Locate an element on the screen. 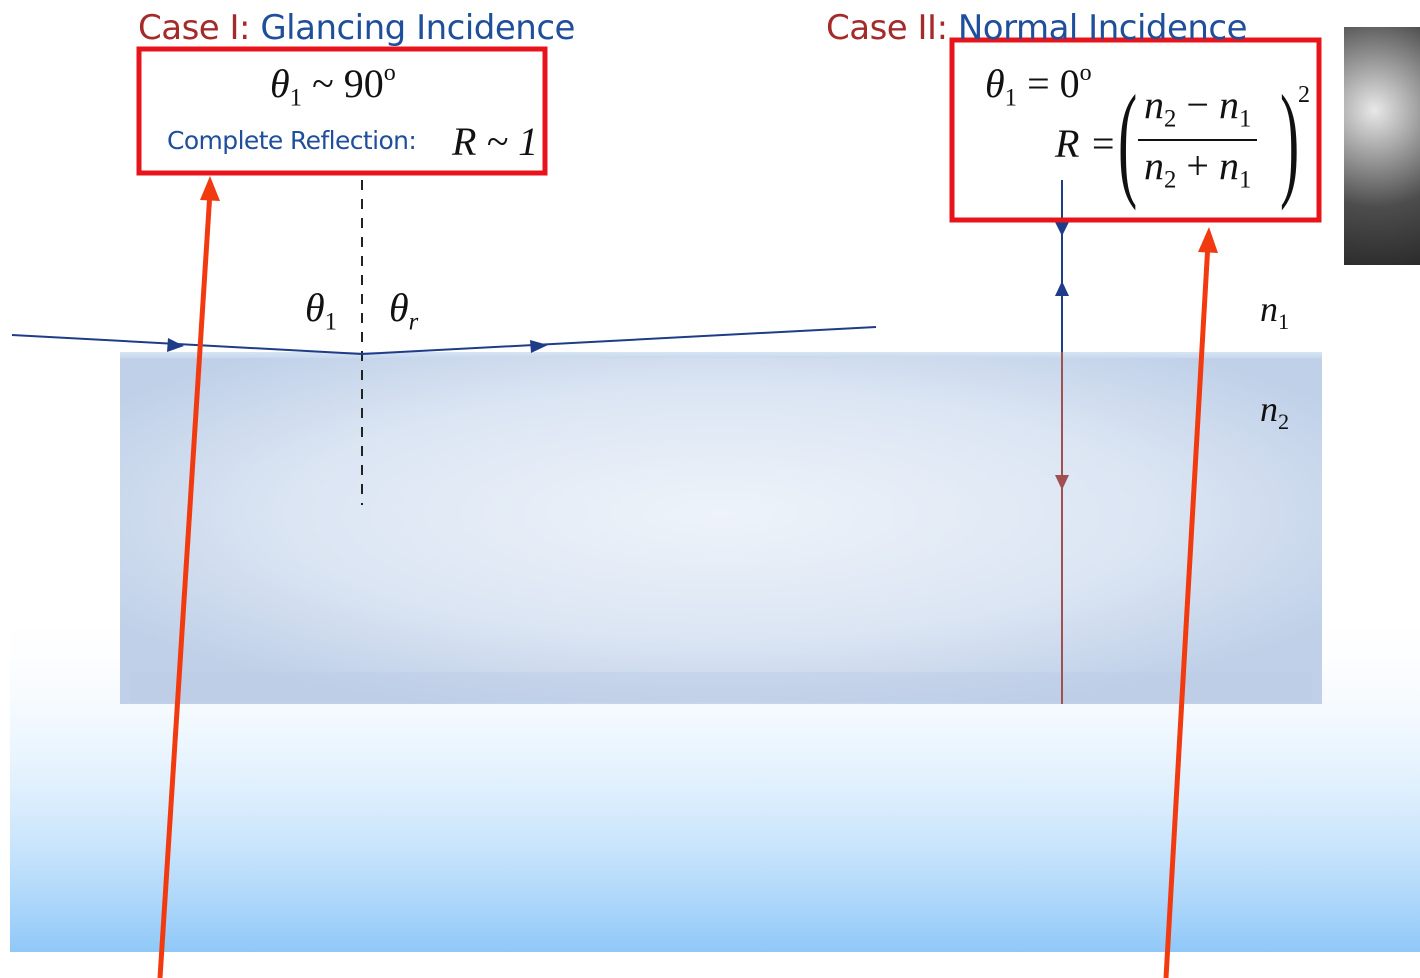 This screenshot has height=978, width=1420. case2-degree: o is located at coordinates (1085, 73).